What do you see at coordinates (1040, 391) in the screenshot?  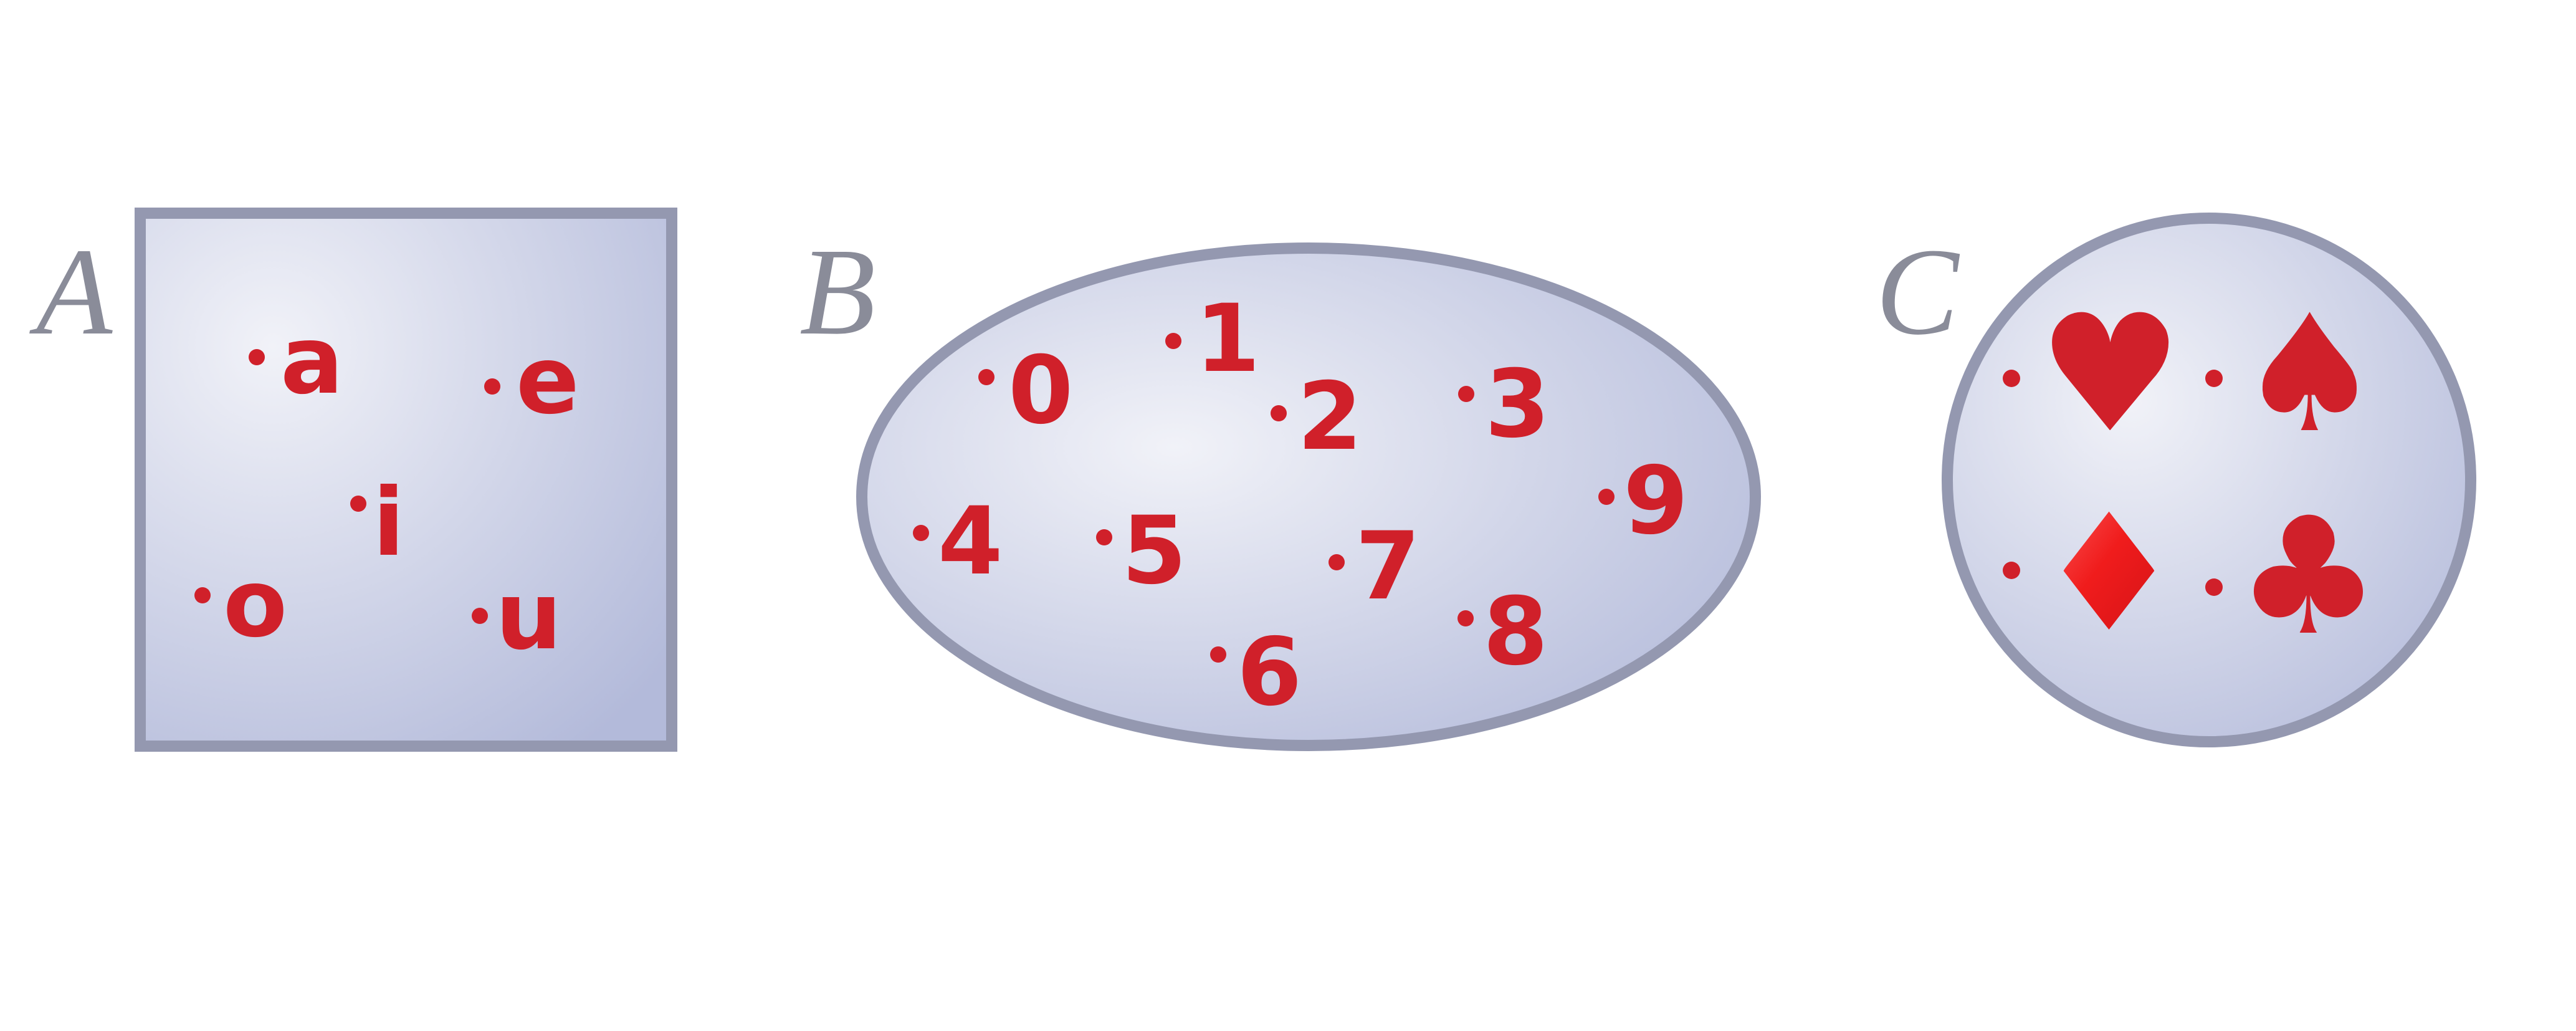 I see `svg-text: 0` at bounding box center [1040, 391].